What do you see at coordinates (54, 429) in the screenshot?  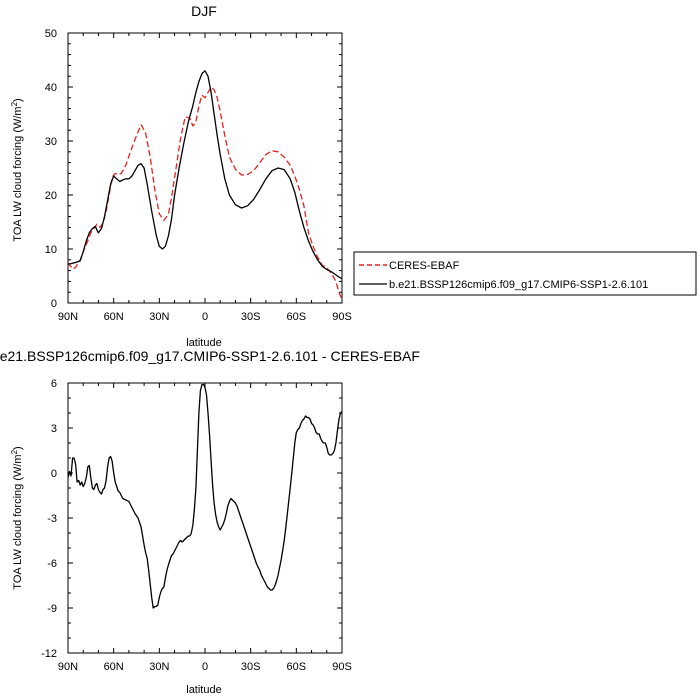 I see `bottom-y-tick-label: 3` at bounding box center [54, 429].